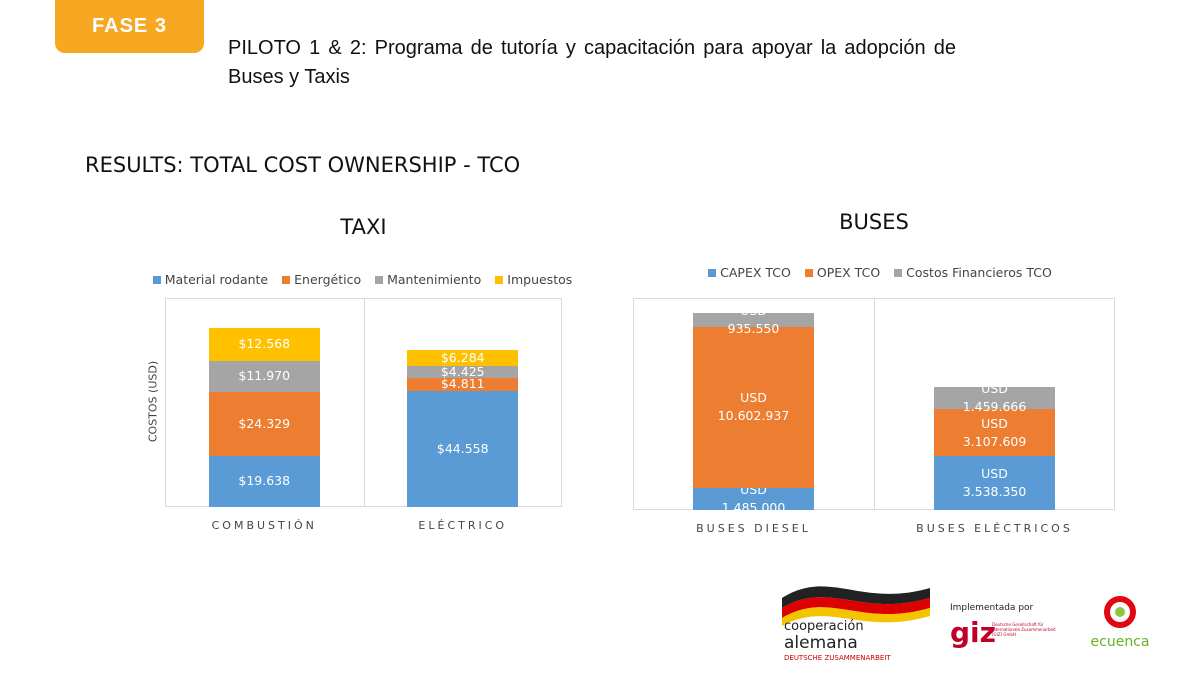  I want to click on data-label: USD 1.459.666, so click(994, 398).